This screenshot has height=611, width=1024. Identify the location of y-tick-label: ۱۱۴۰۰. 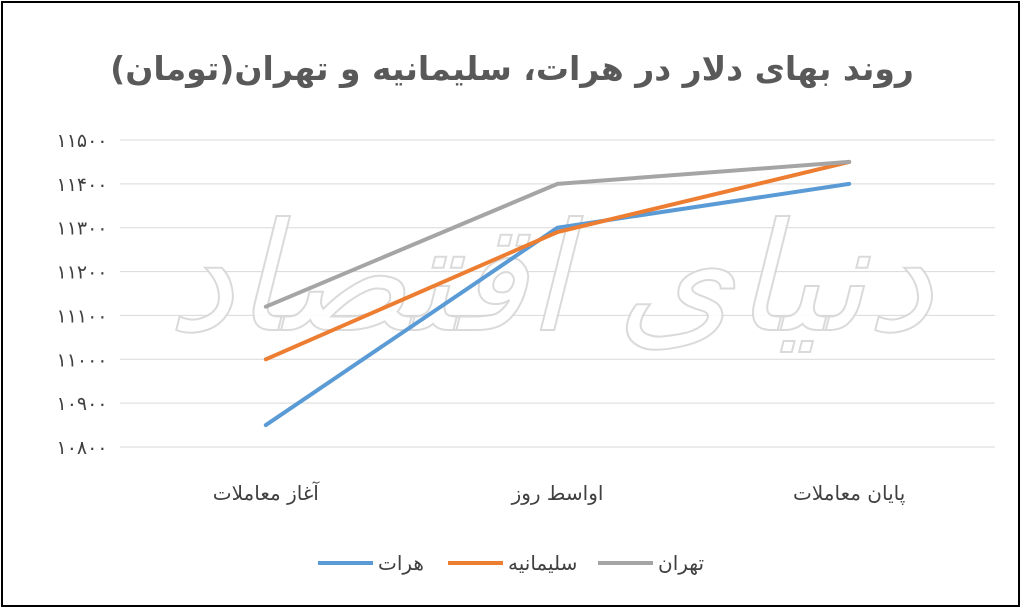
(81, 185).